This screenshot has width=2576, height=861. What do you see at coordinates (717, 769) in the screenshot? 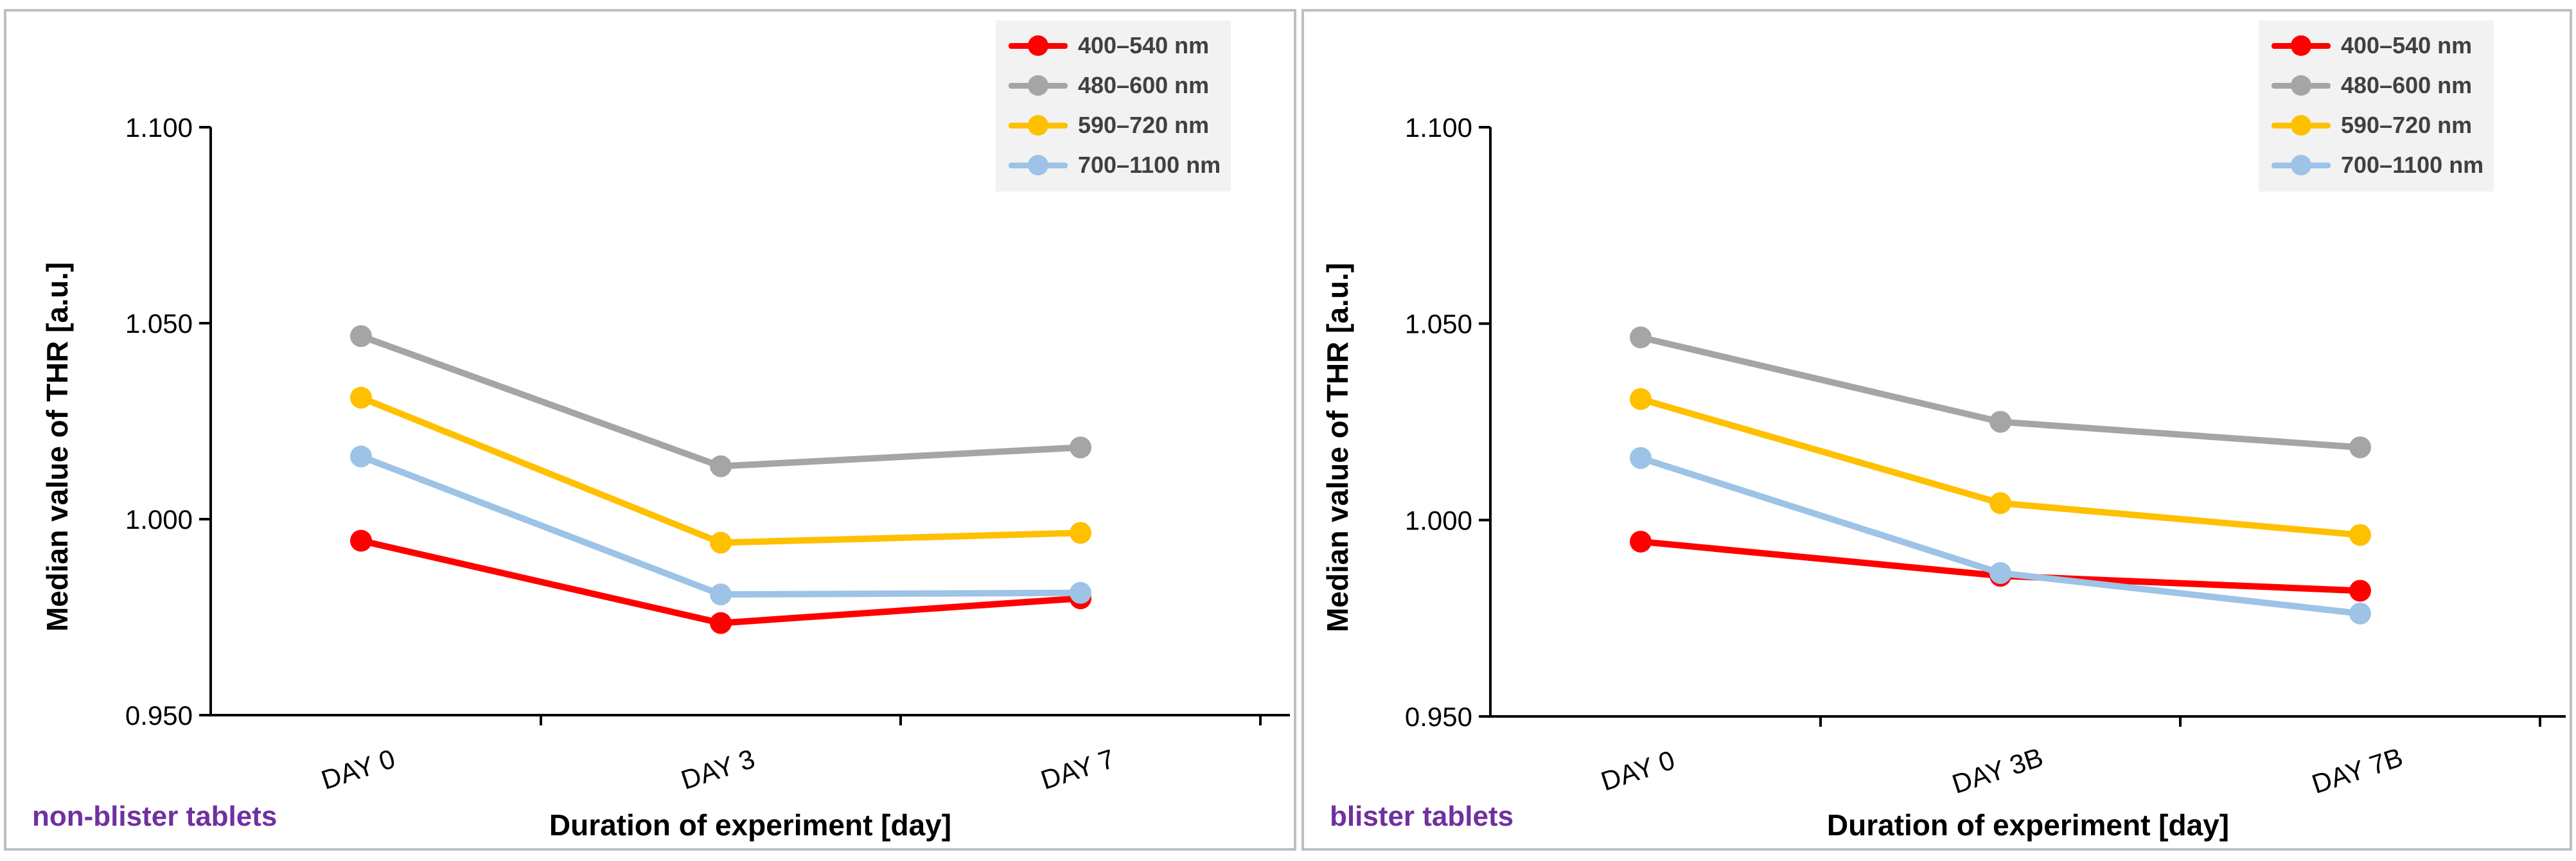
I see `x-tick-label: DAY 3` at bounding box center [717, 769].